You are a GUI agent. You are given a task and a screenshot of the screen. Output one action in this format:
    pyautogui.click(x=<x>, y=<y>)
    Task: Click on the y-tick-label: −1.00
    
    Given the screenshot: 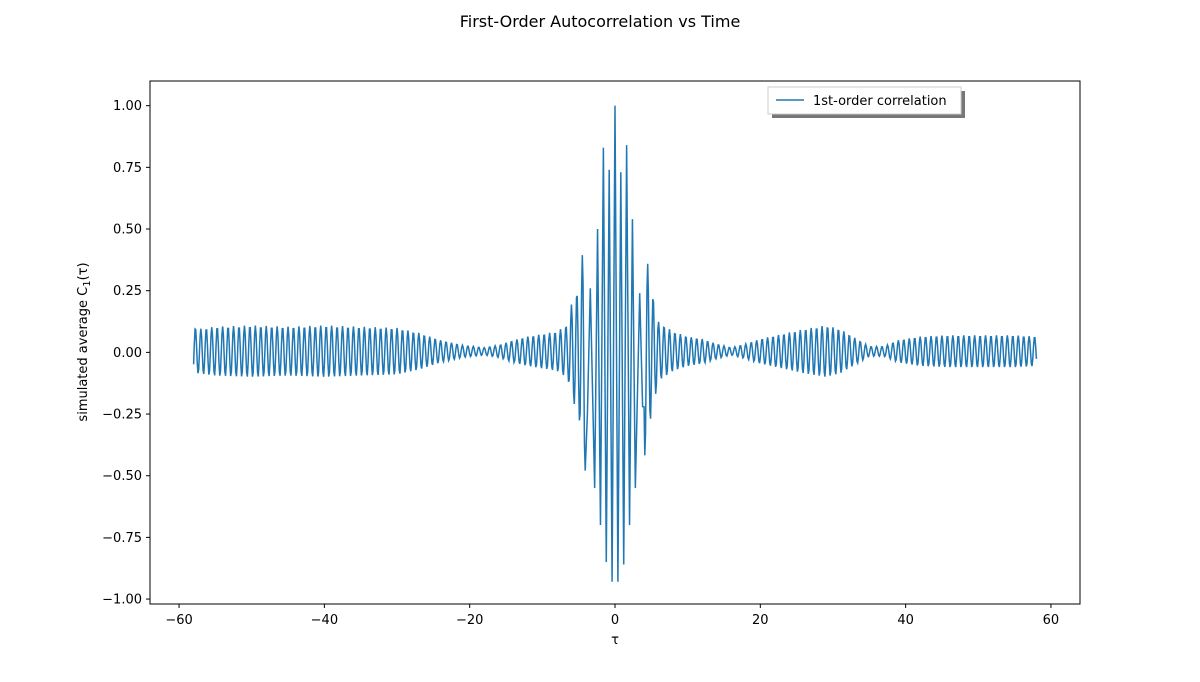 What is the action you would take?
    pyautogui.click(x=122, y=600)
    